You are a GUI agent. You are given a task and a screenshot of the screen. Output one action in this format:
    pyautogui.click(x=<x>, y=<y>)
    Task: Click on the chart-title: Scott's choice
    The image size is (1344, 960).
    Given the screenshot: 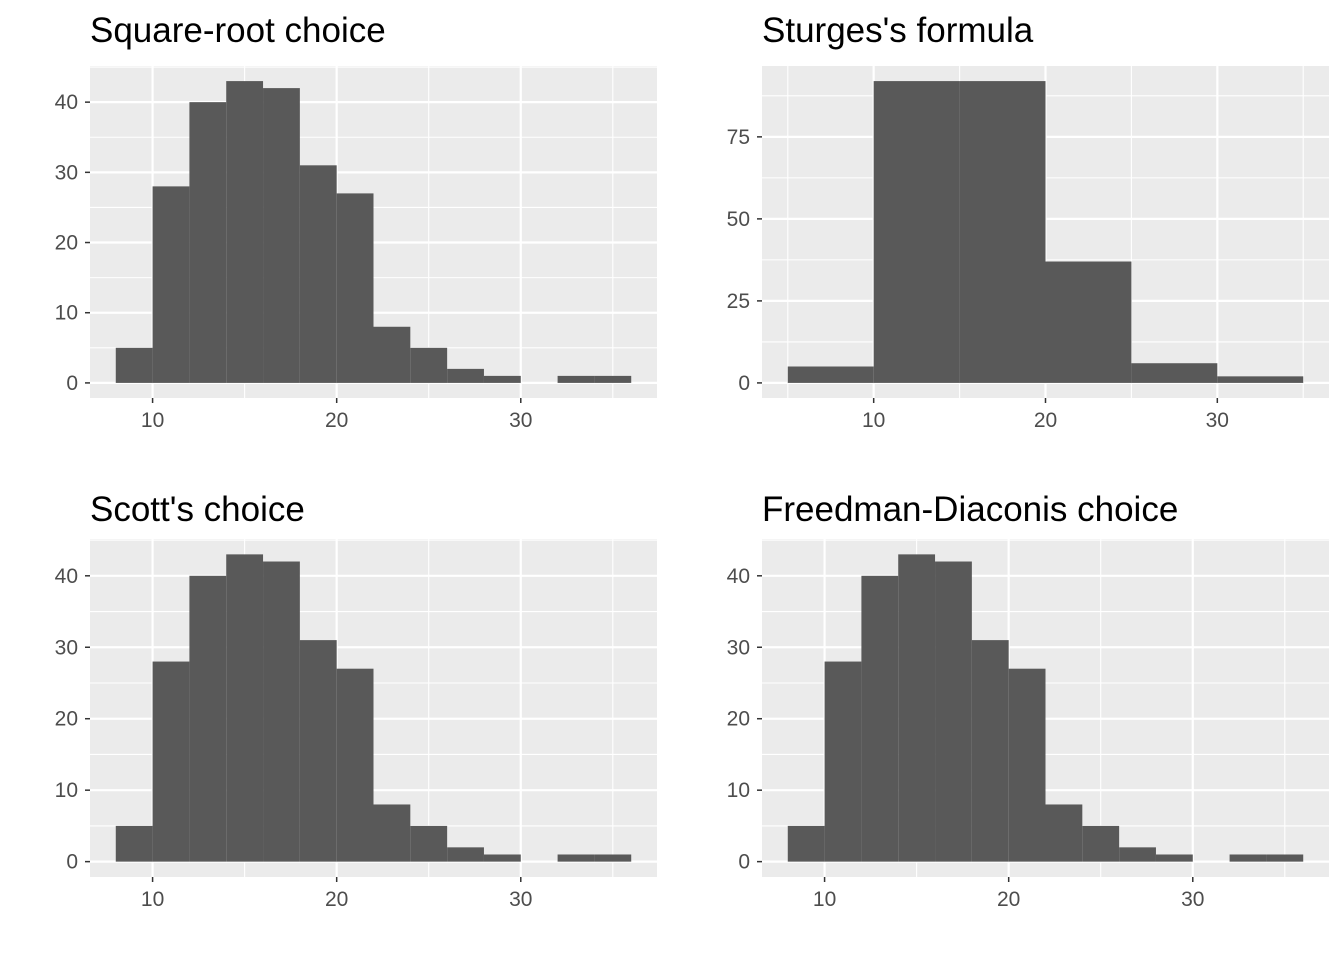 What is the action you would take?
    pyautogui.click(x=197, y=509)
    